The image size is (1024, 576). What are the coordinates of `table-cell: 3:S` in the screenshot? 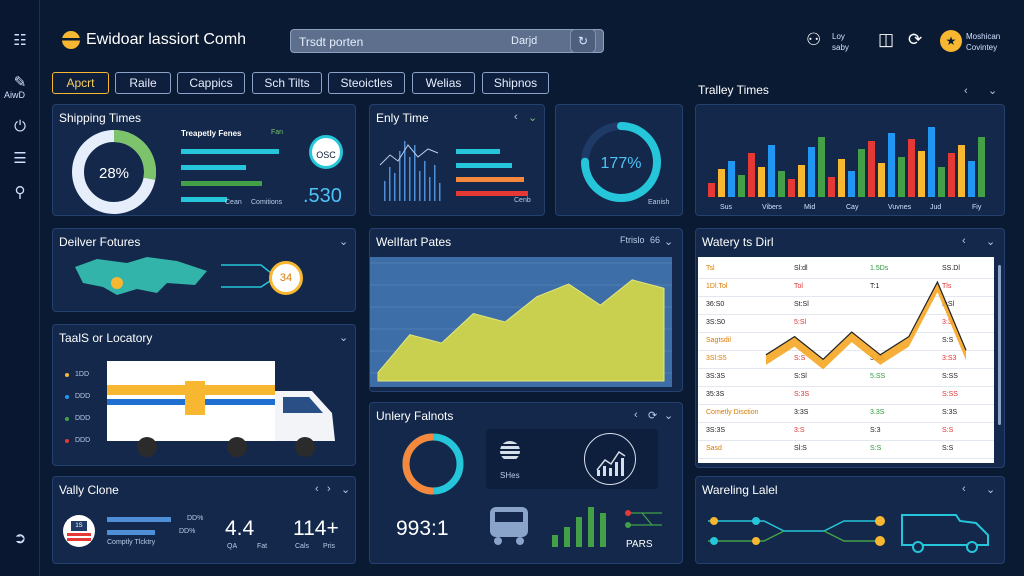 It's located at (799, 430).